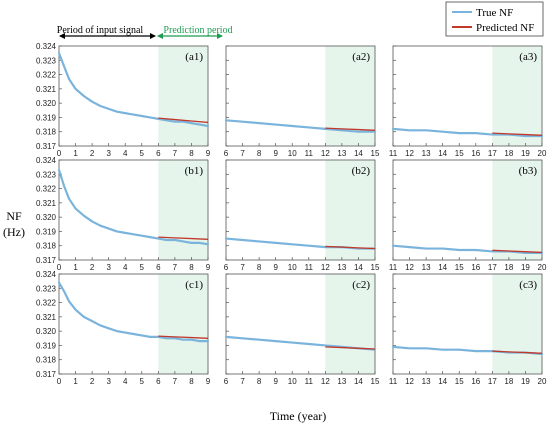 Image resolution: width=550 pixels, height=430 pixels. What do you see at coordinates (191, 381) in the screenshot?
I see `x-tick-label-c1-8: 8` at bounding box center [191, 381].